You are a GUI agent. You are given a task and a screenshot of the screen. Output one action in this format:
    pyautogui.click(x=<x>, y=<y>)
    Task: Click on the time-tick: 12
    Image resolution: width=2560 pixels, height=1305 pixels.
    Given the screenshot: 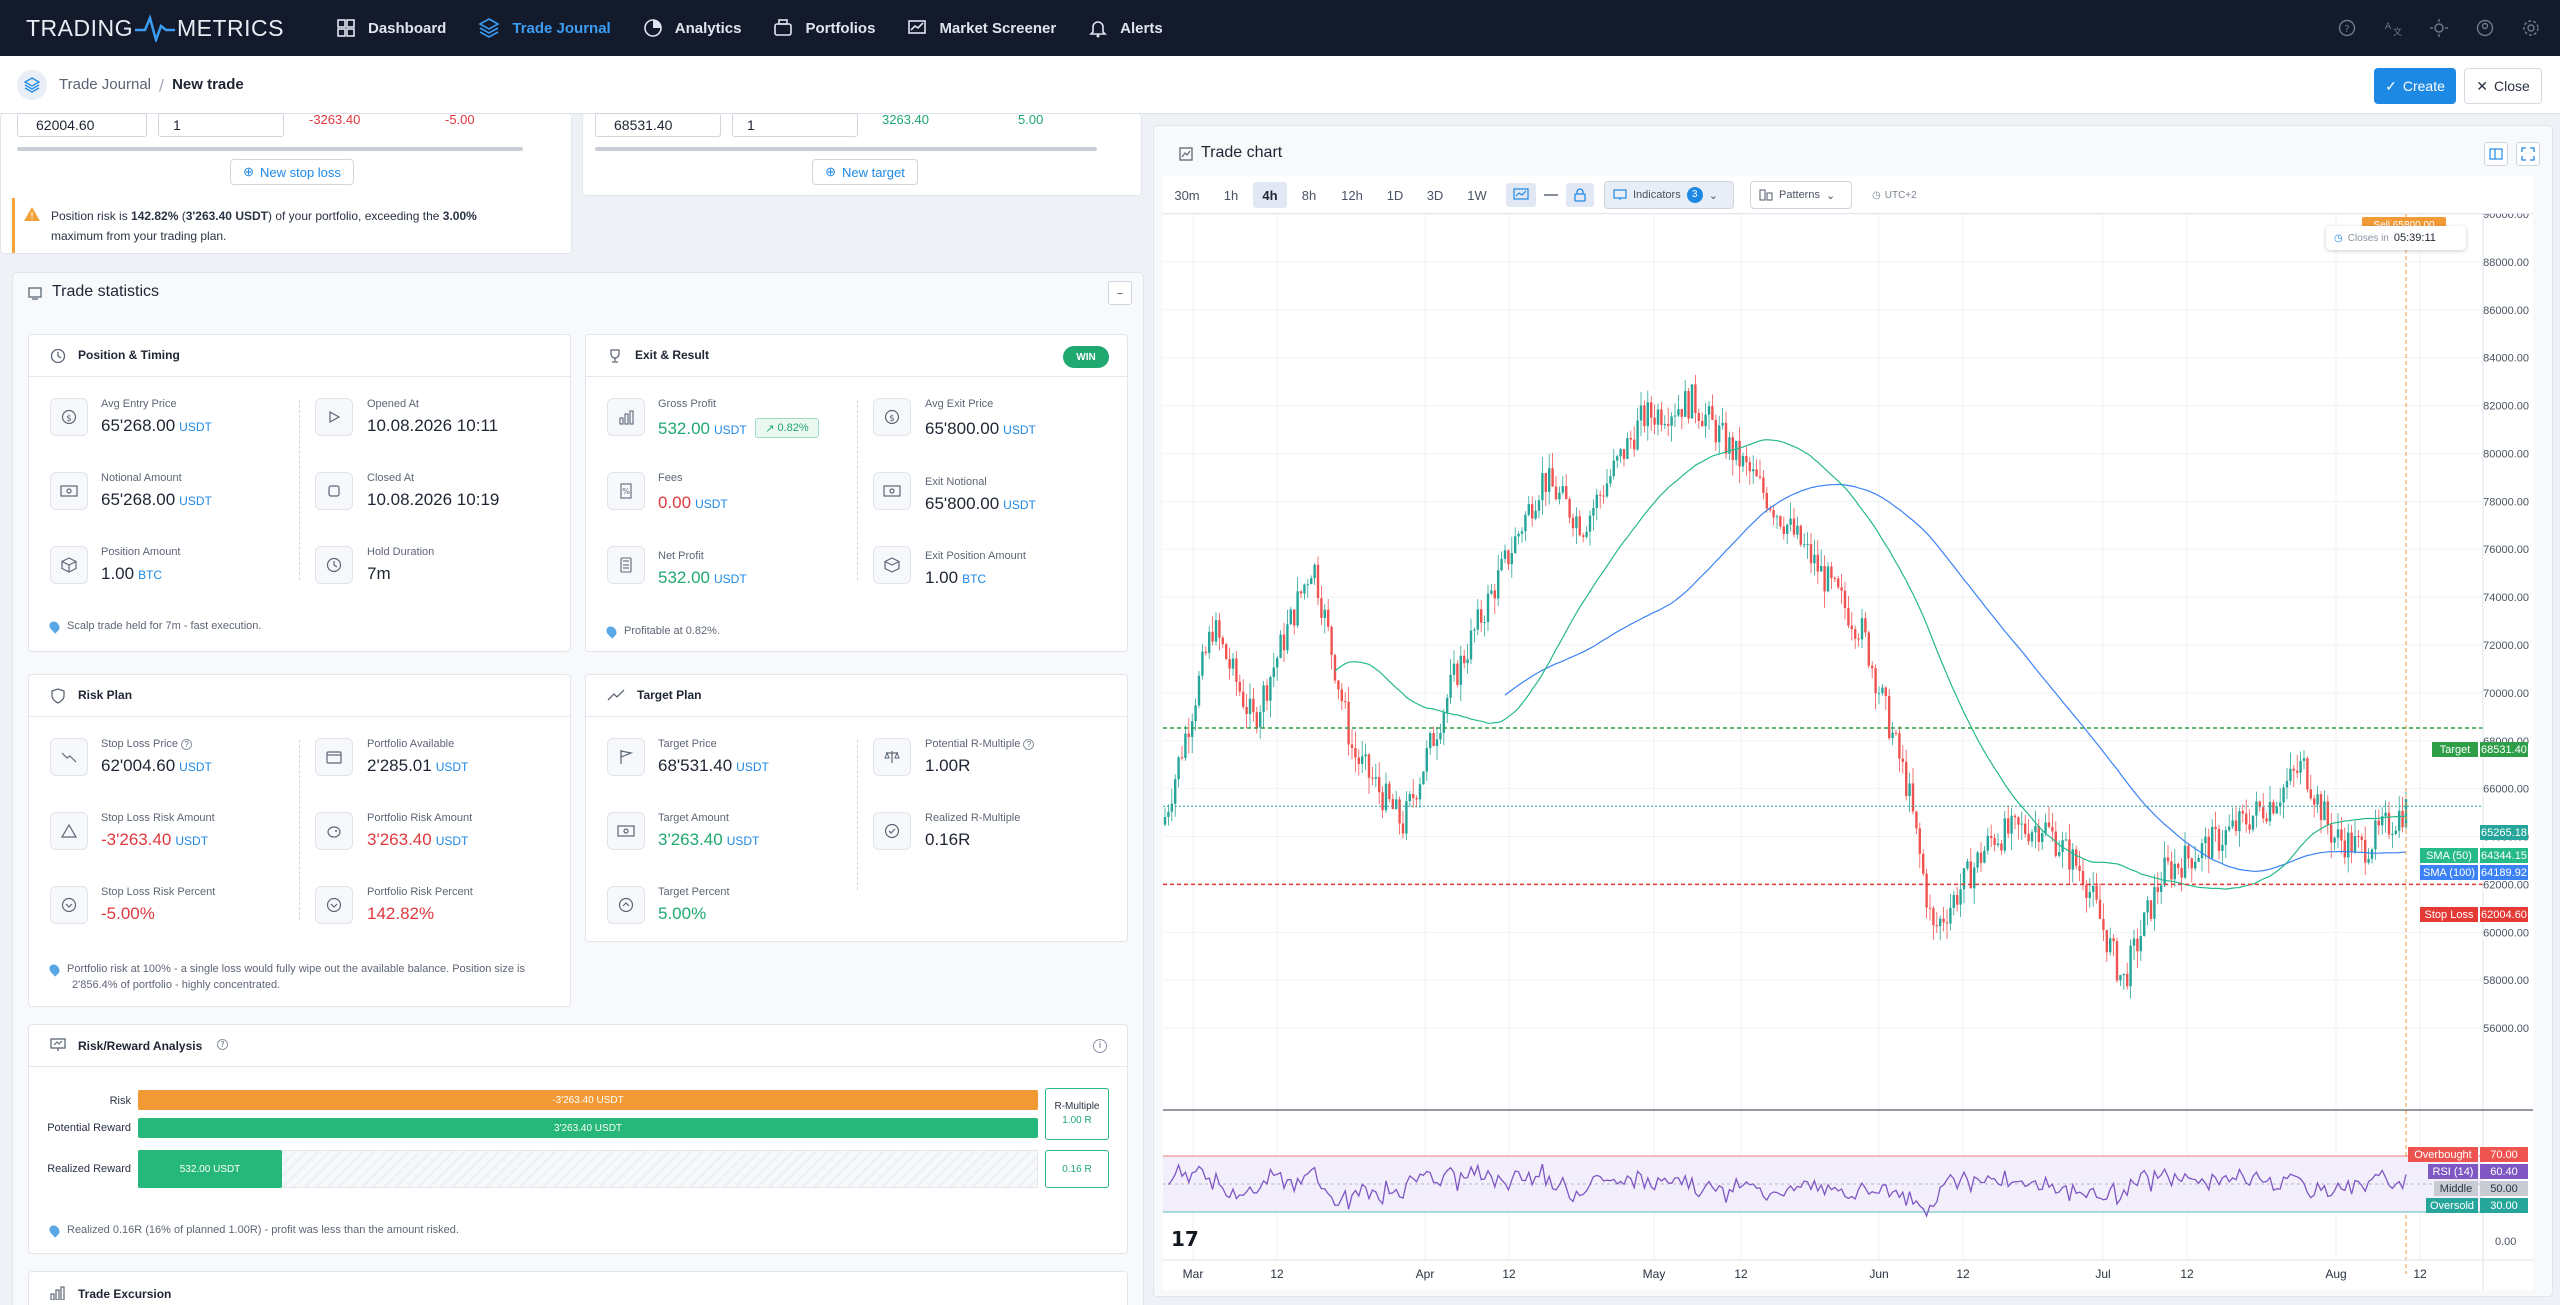 What is the action you would take?
    pyautogui.click(x=2420, y=1274)
    